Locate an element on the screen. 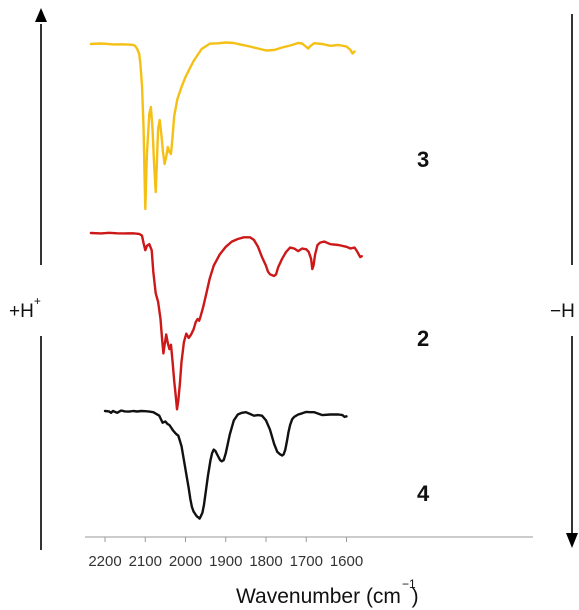 This screenshot has height=610, width=579. trace-labels: 3 2 4 is located at coordinates (423, 326).